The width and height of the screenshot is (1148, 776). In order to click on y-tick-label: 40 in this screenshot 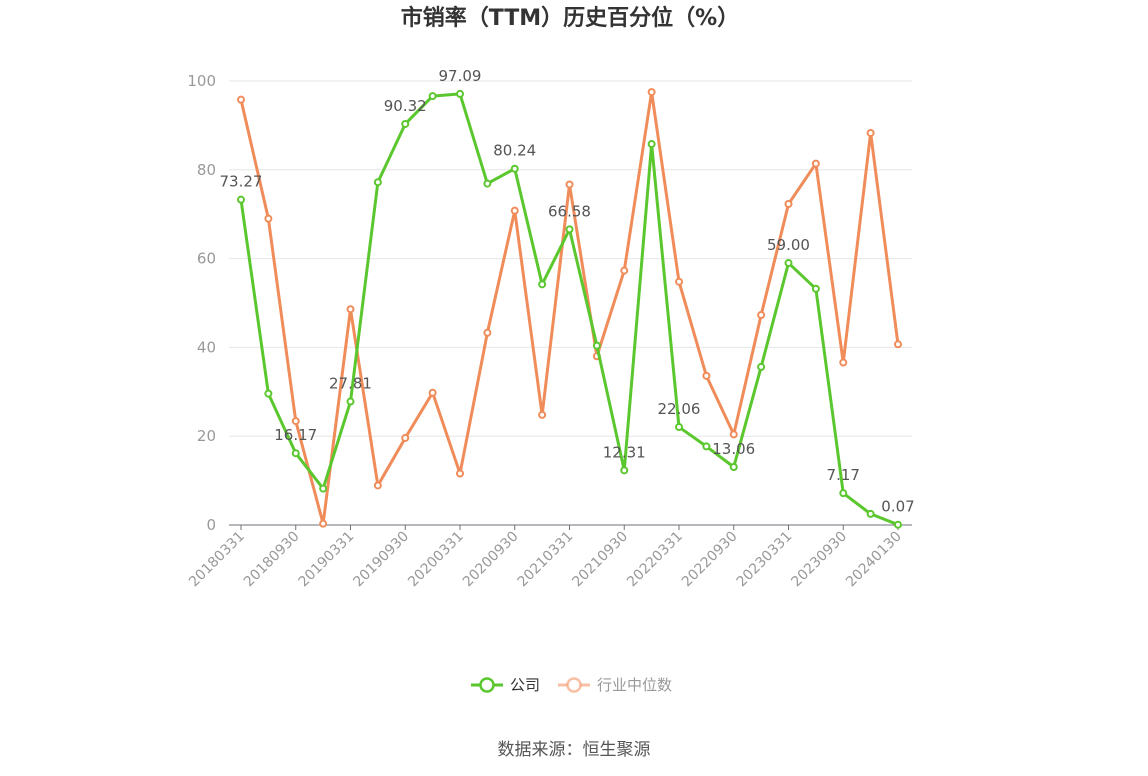, I will do `click(206, 347)`.